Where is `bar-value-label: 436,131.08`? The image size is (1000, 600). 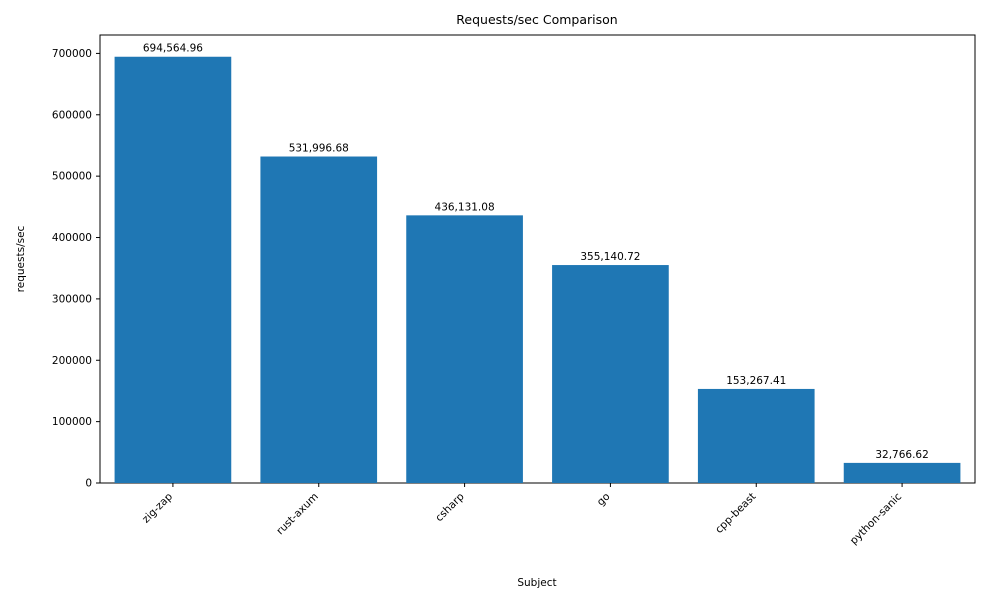 bar-value-label: 436,131.08 is located at coordinates (465, 207).